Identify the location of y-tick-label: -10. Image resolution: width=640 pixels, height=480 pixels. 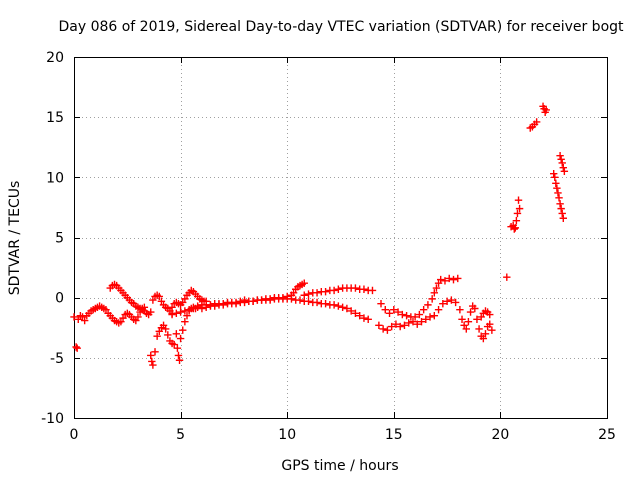
(52, 419).